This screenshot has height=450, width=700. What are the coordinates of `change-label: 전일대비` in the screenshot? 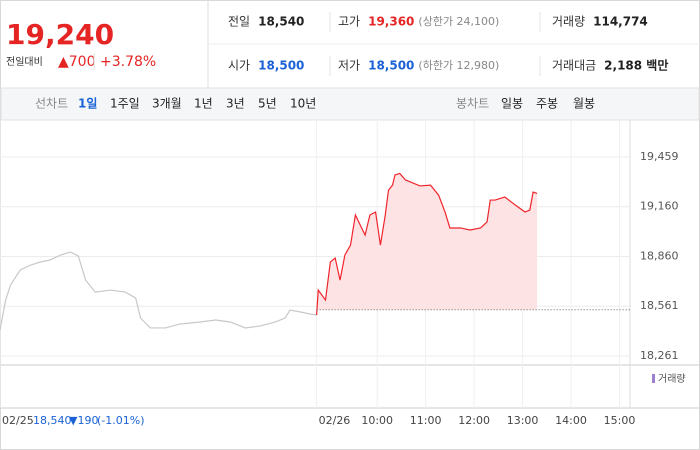 It's located at (24, 62).